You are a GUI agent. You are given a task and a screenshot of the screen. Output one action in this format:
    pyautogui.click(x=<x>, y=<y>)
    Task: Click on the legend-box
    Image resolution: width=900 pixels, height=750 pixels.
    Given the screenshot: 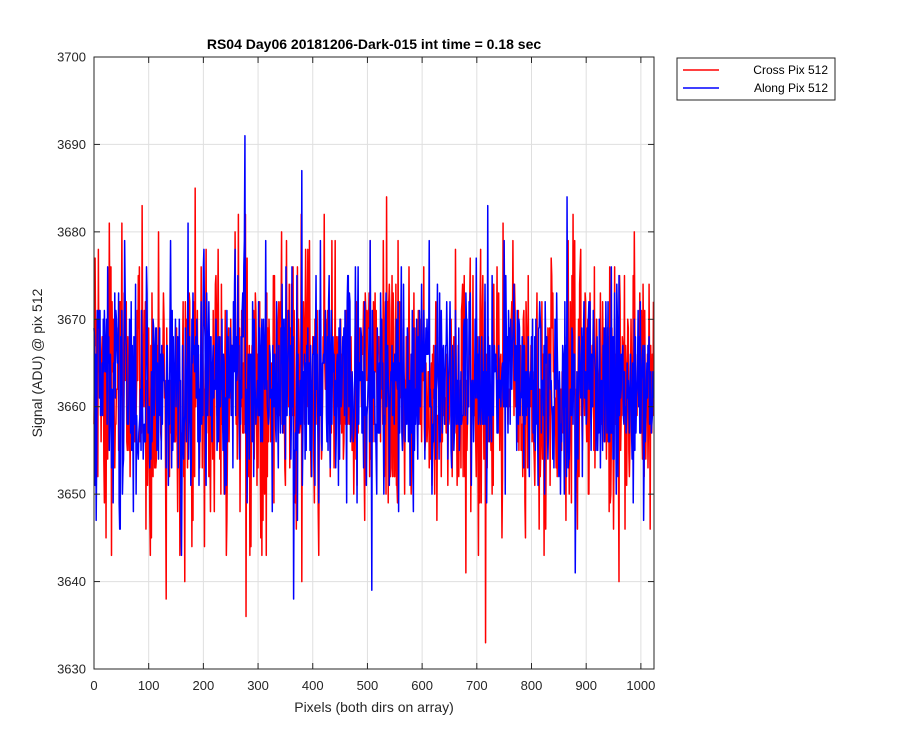 What is the action you would take?
    pyautogui.click(x=756, y=79)
    